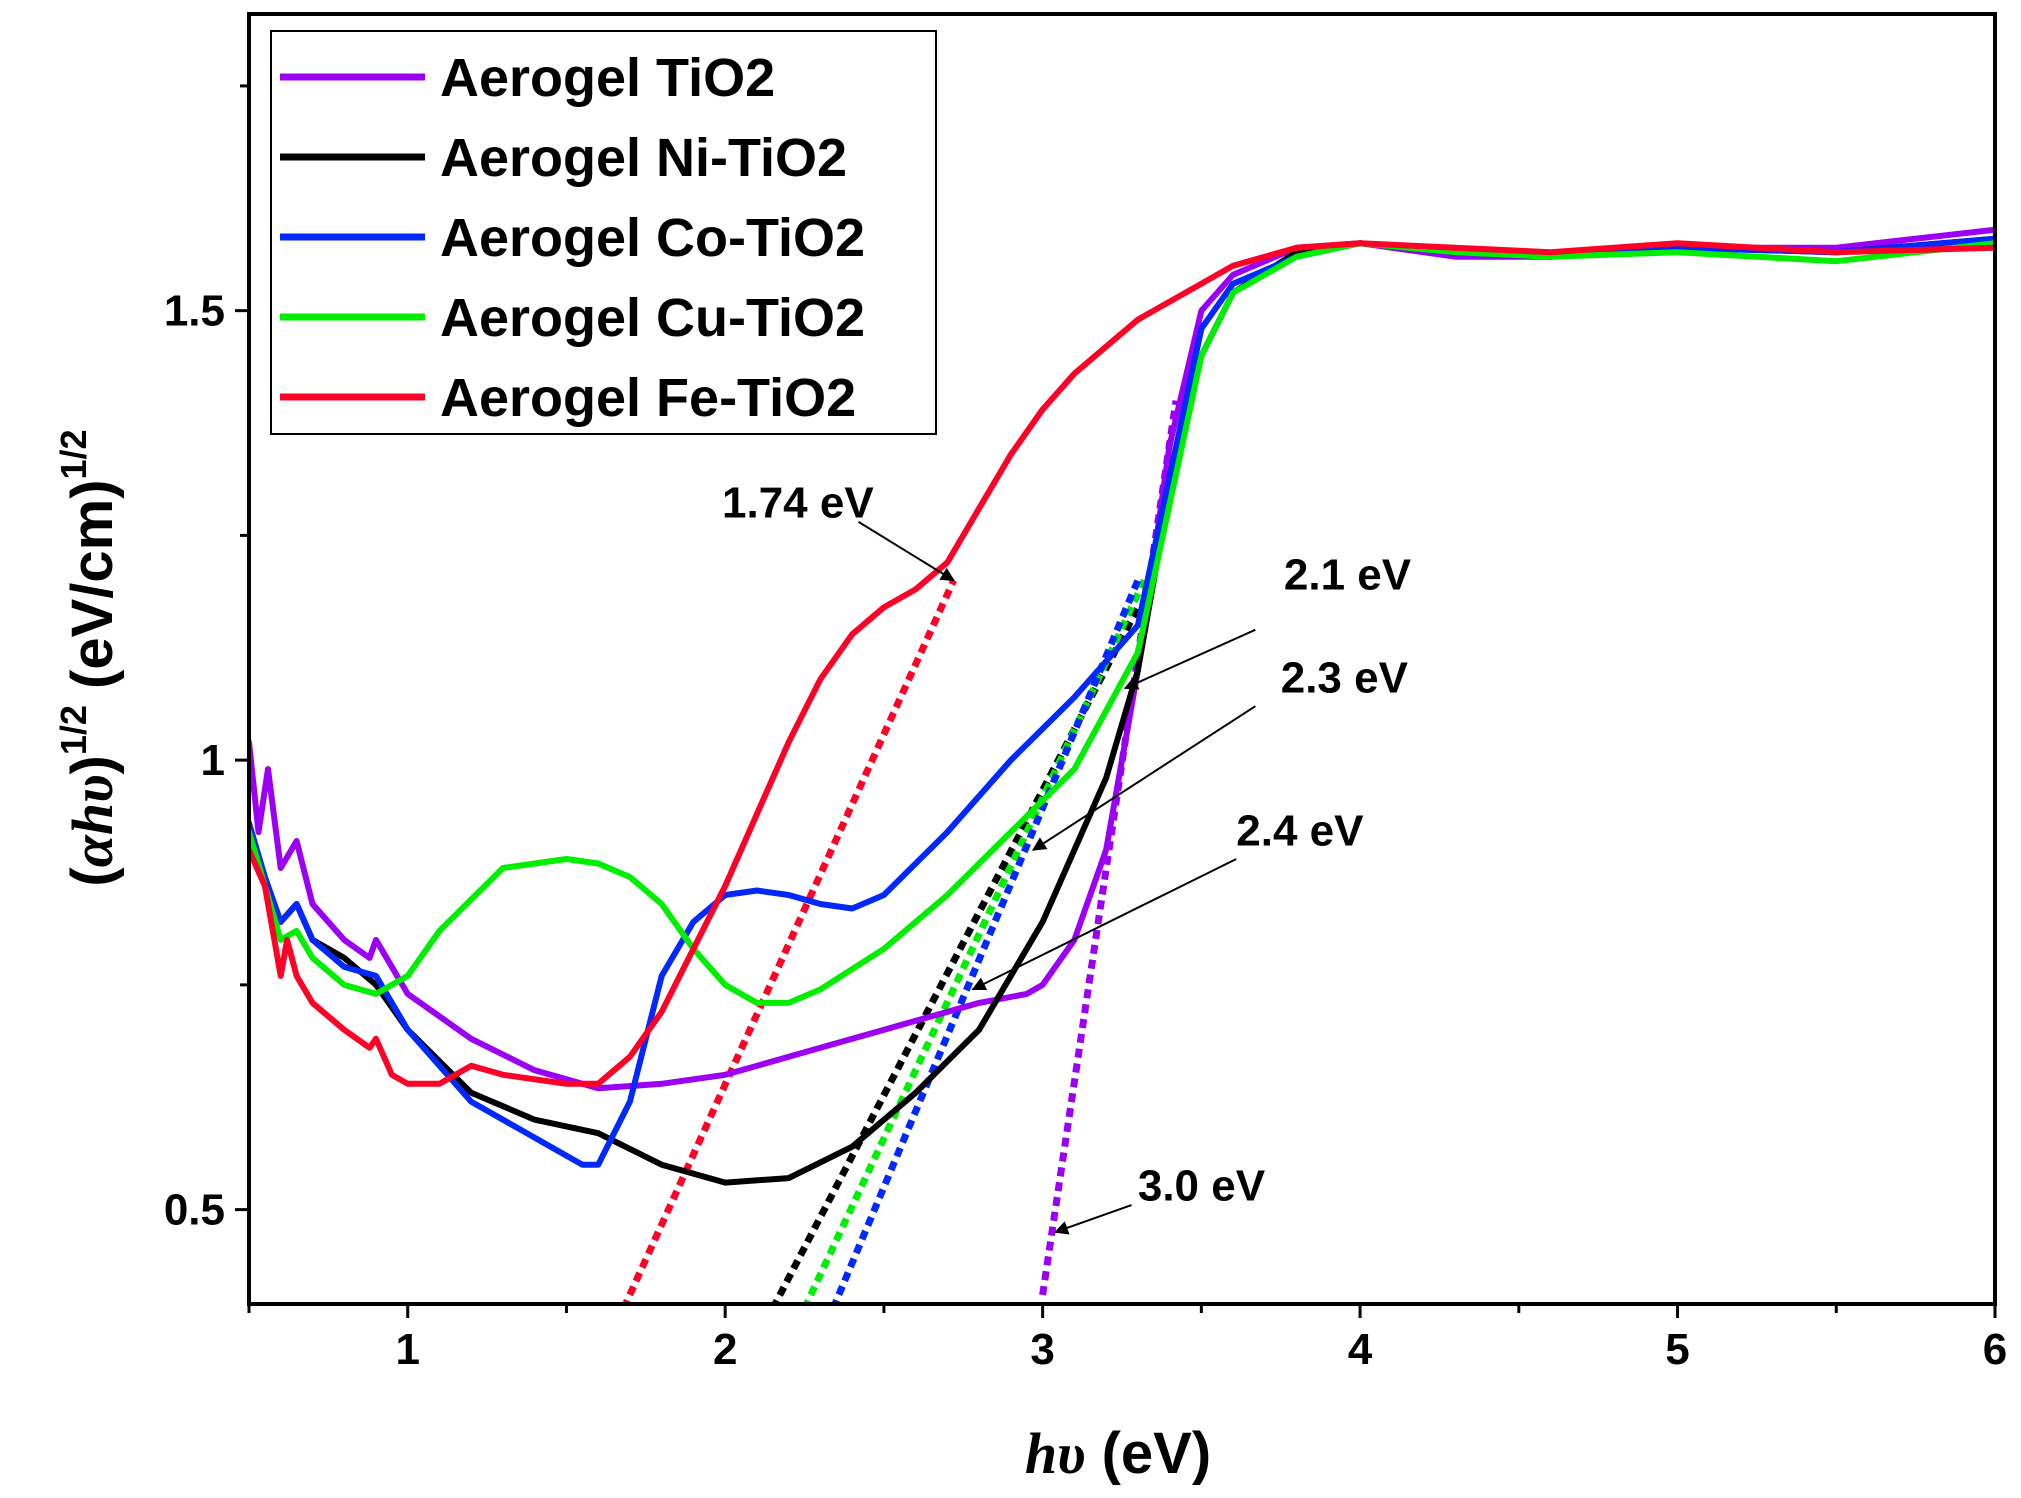 This screenshot has height=1498, width=2021. What do you see at coordinates (1127, 1339) in the screenshot?
I see `x-axis: 1 2 3 4 5 6` at bounding box center [1127, 1339].